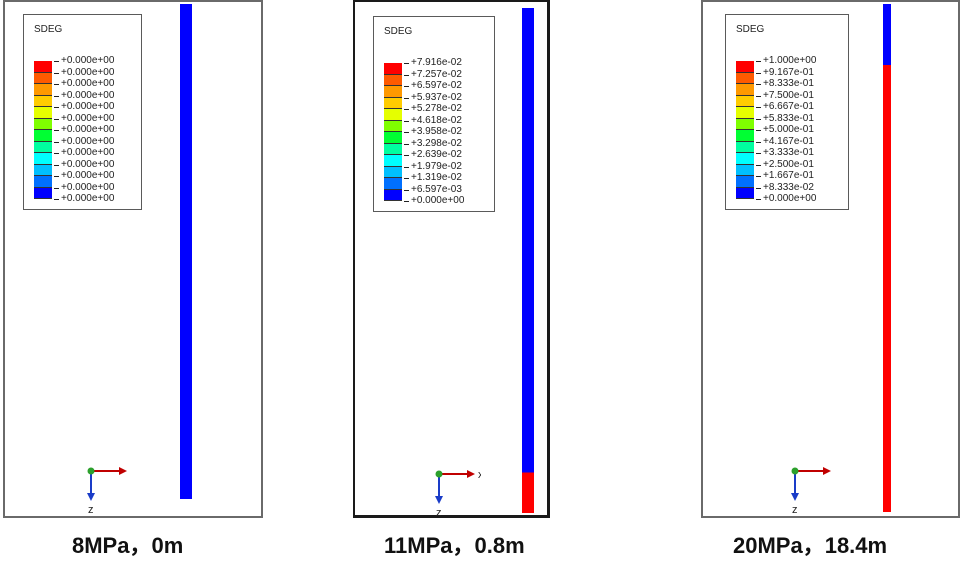 The image size is (962, 563). Describe the element at coordinates (436, 62) in the screenshot. I see `legend-value: +7.916e-02` at that location.